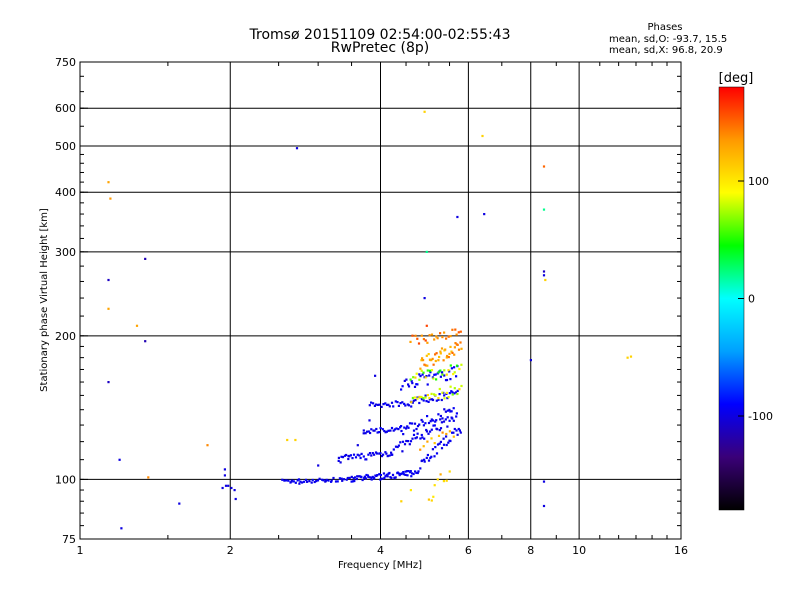 Image resolution: width=800 pixels, height=600 pixels. Describe the element at coordinates (65, 336) in the screenshot. I see `y-tick-label: 200` at that location.